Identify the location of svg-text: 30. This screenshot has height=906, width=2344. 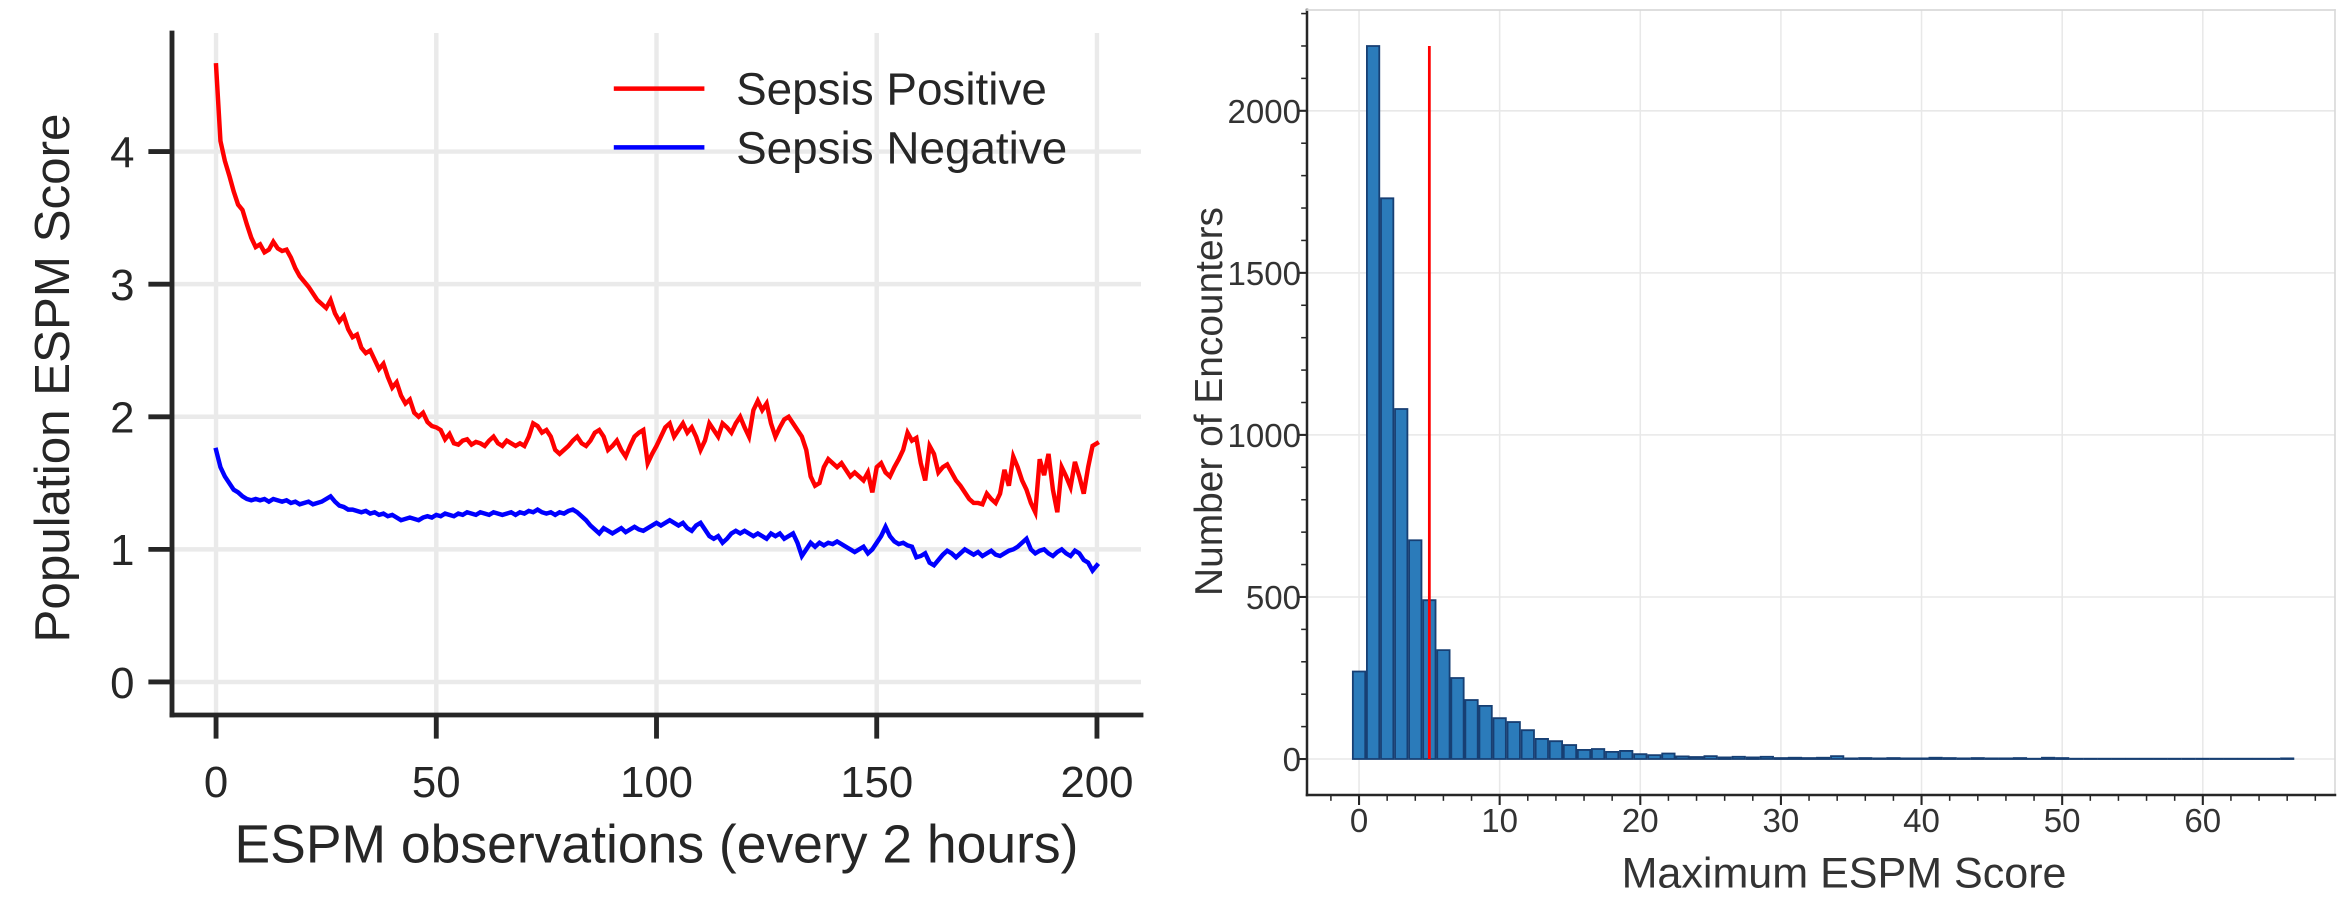
(1781, 821).